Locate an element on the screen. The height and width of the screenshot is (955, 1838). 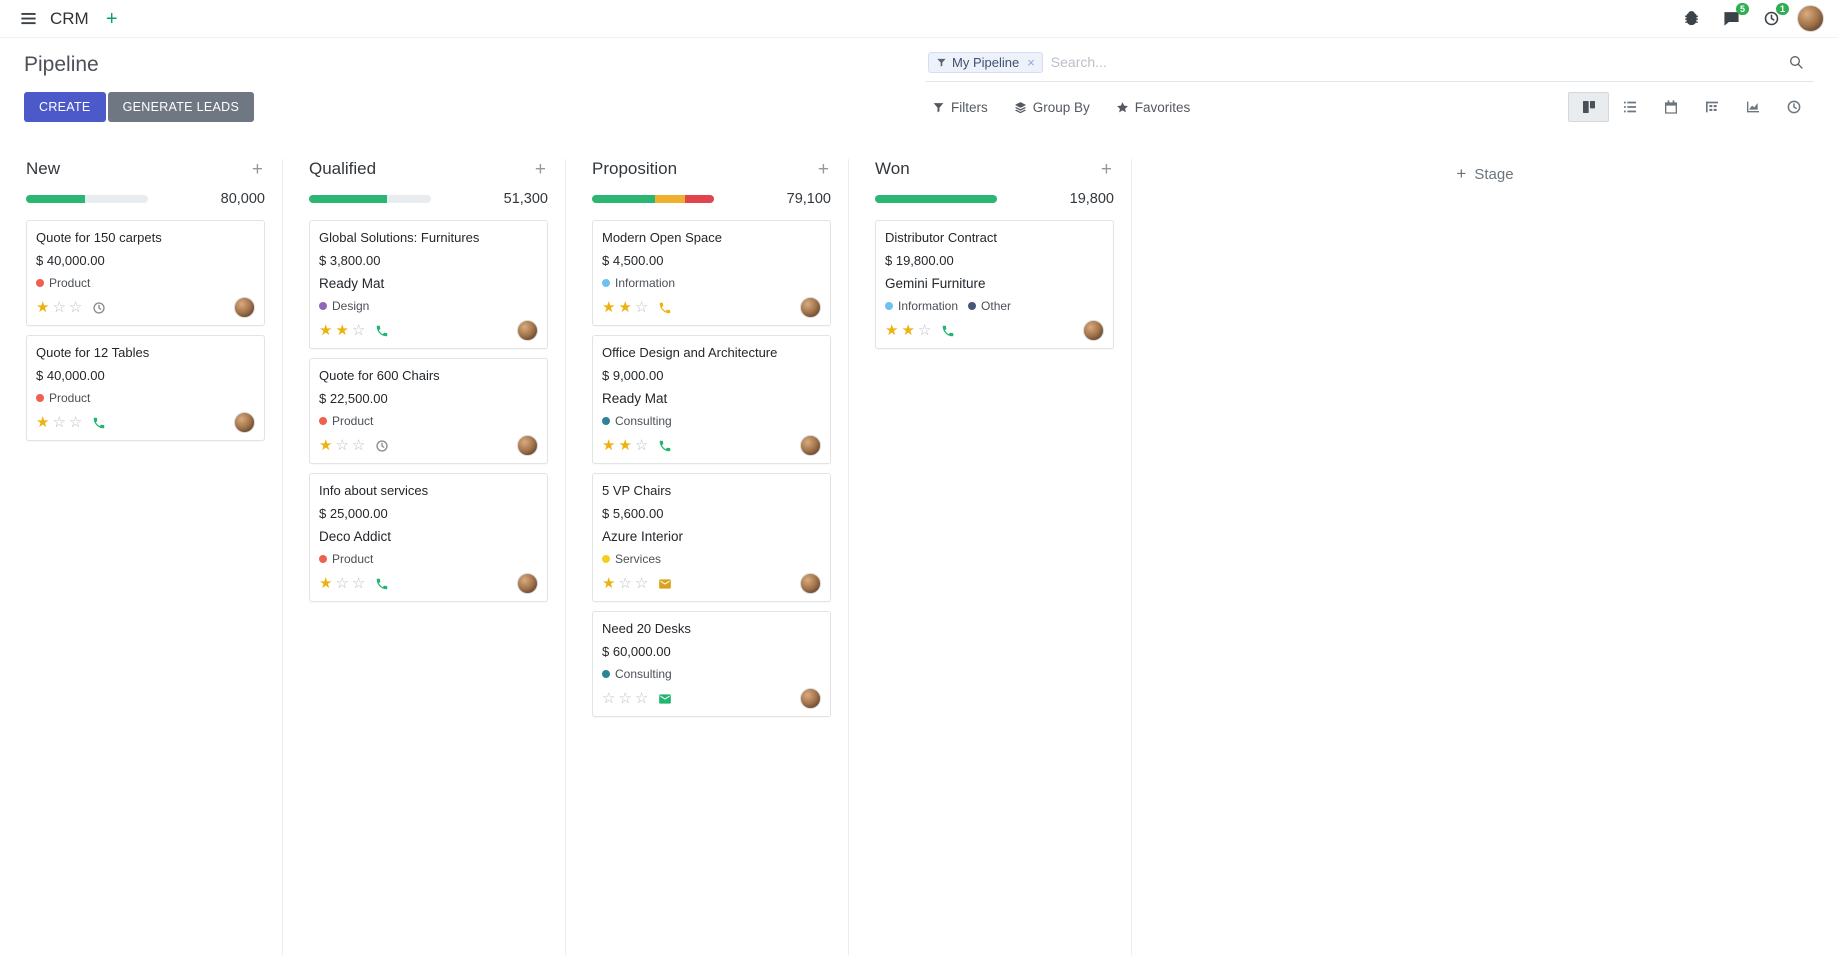
add-tab-button: + is located at coordinates (112, 19).